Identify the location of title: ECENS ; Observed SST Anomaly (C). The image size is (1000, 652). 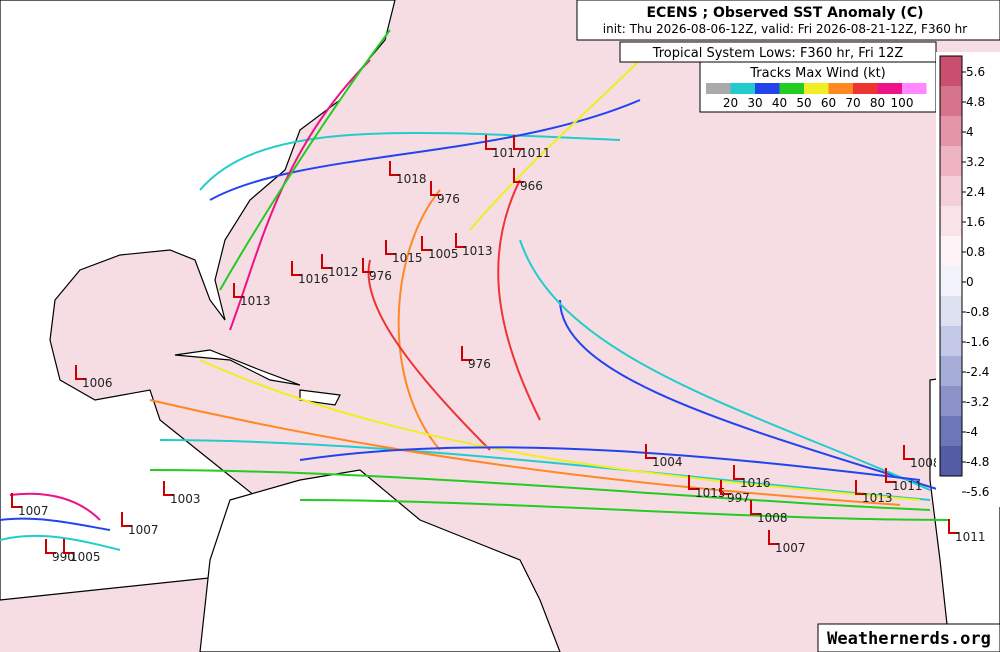
(784, 13).